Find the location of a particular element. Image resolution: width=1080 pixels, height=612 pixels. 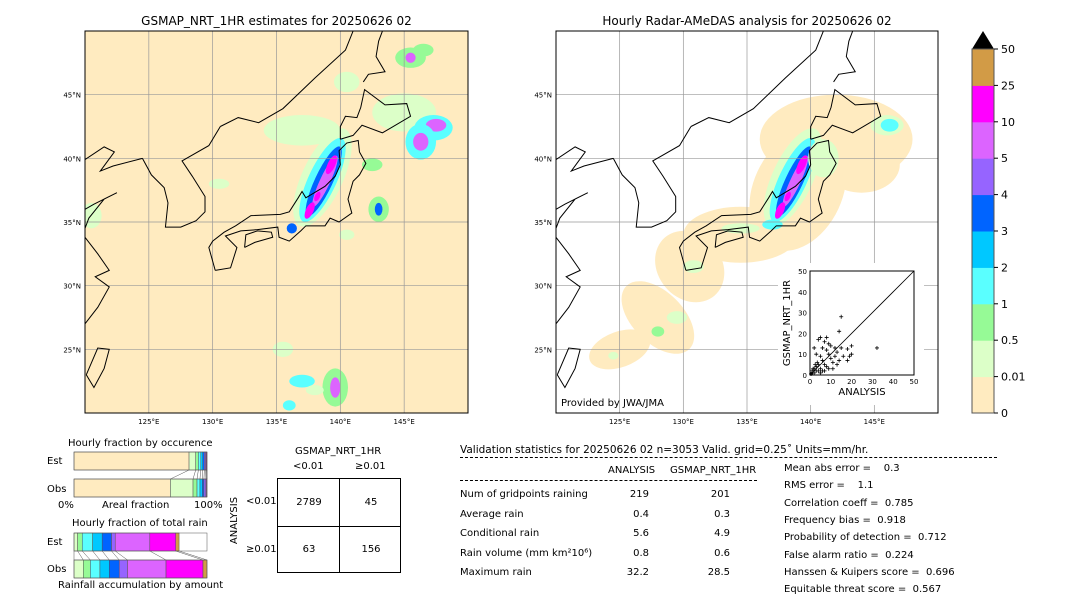

colorbar-tick-label: 4 is located at coordinates (1004, 195).